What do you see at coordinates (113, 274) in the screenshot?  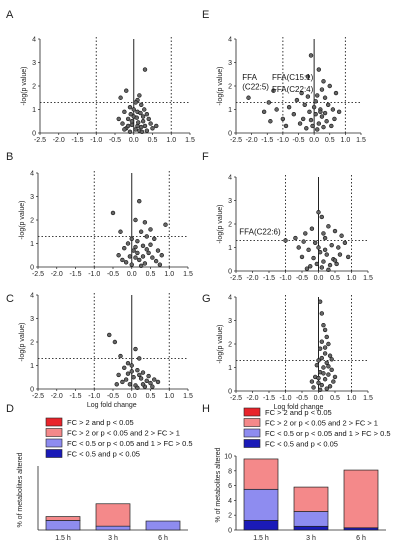 I see `x-tick-label: -0.5` at bounding box center [113, 274].